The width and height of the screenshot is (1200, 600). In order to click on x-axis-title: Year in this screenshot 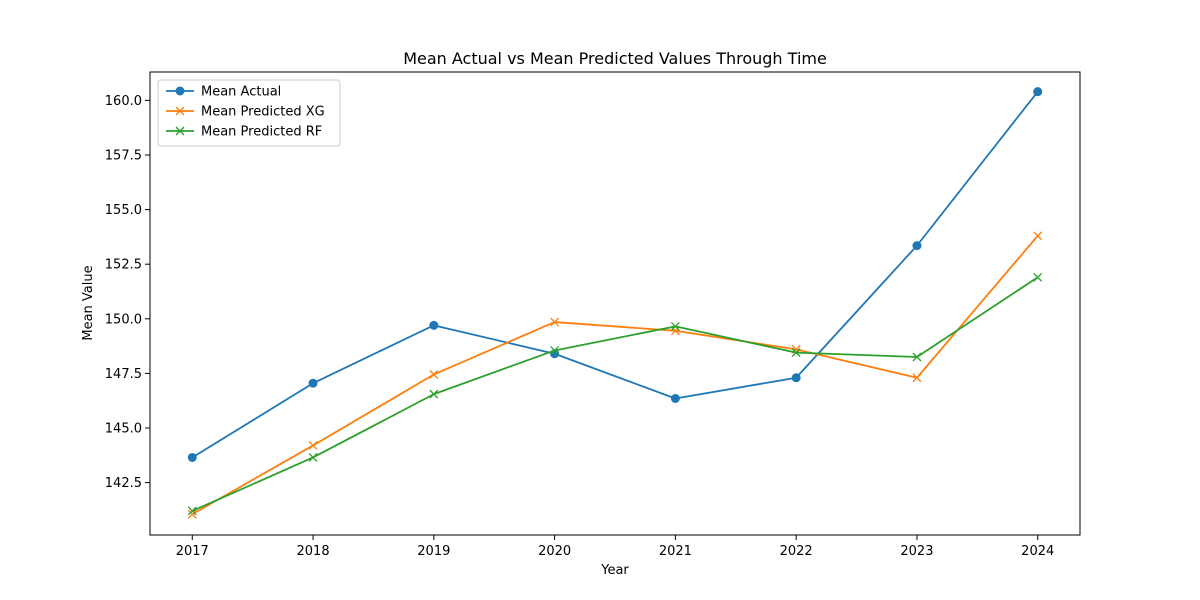, I will do `click(614, 570)`.